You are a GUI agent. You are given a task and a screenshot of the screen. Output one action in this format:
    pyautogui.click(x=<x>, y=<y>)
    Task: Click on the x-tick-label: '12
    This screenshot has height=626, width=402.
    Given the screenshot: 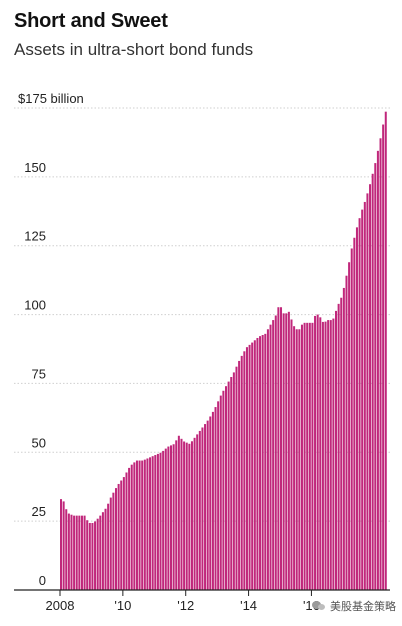 What is the action you would take?
    pyautogui.click(x=185, y=605)
    